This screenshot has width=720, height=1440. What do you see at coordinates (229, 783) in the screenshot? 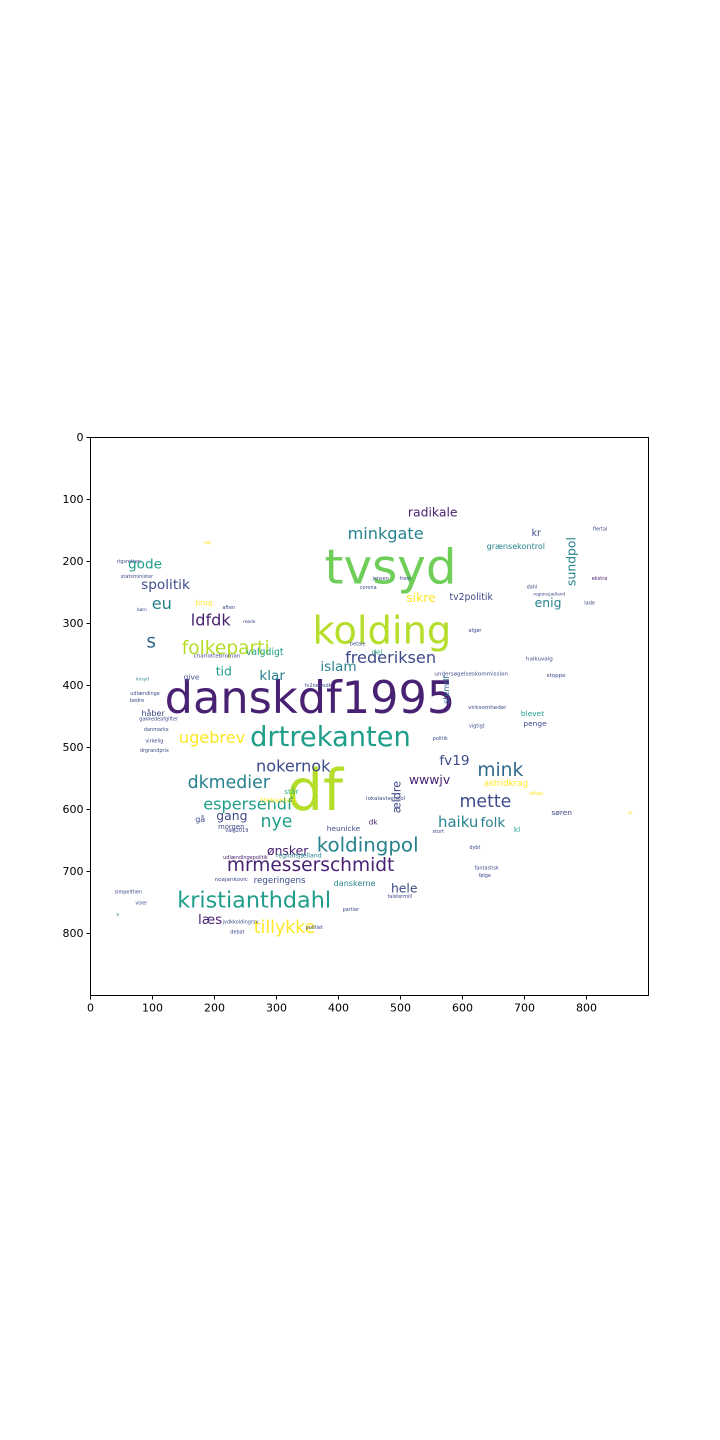
I see `word-dkmedier: dkmedier` at bounding box center [229, 783].